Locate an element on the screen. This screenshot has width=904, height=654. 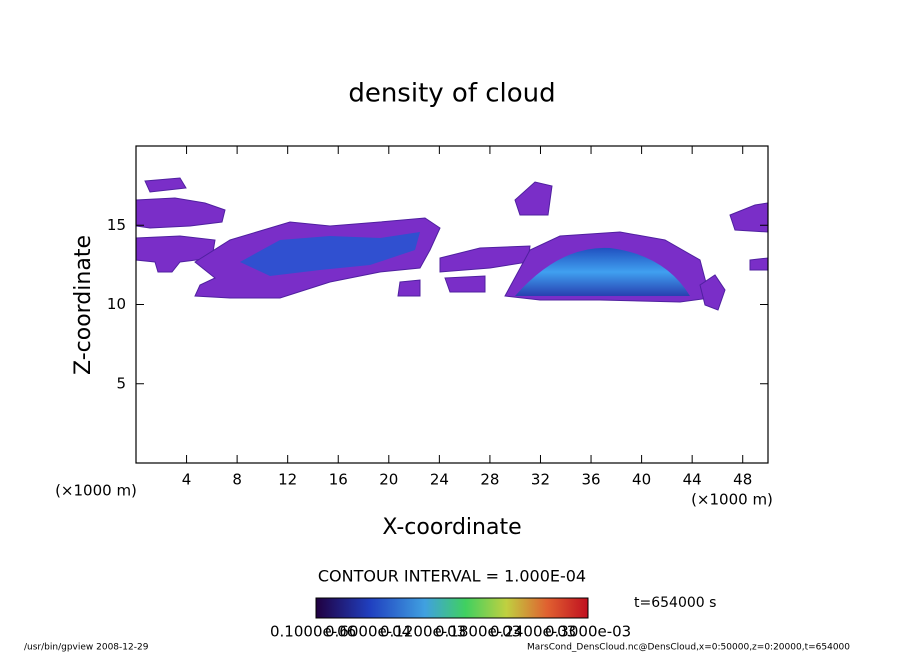
x-tick-label: 32 is located at coordinates (540, 480).